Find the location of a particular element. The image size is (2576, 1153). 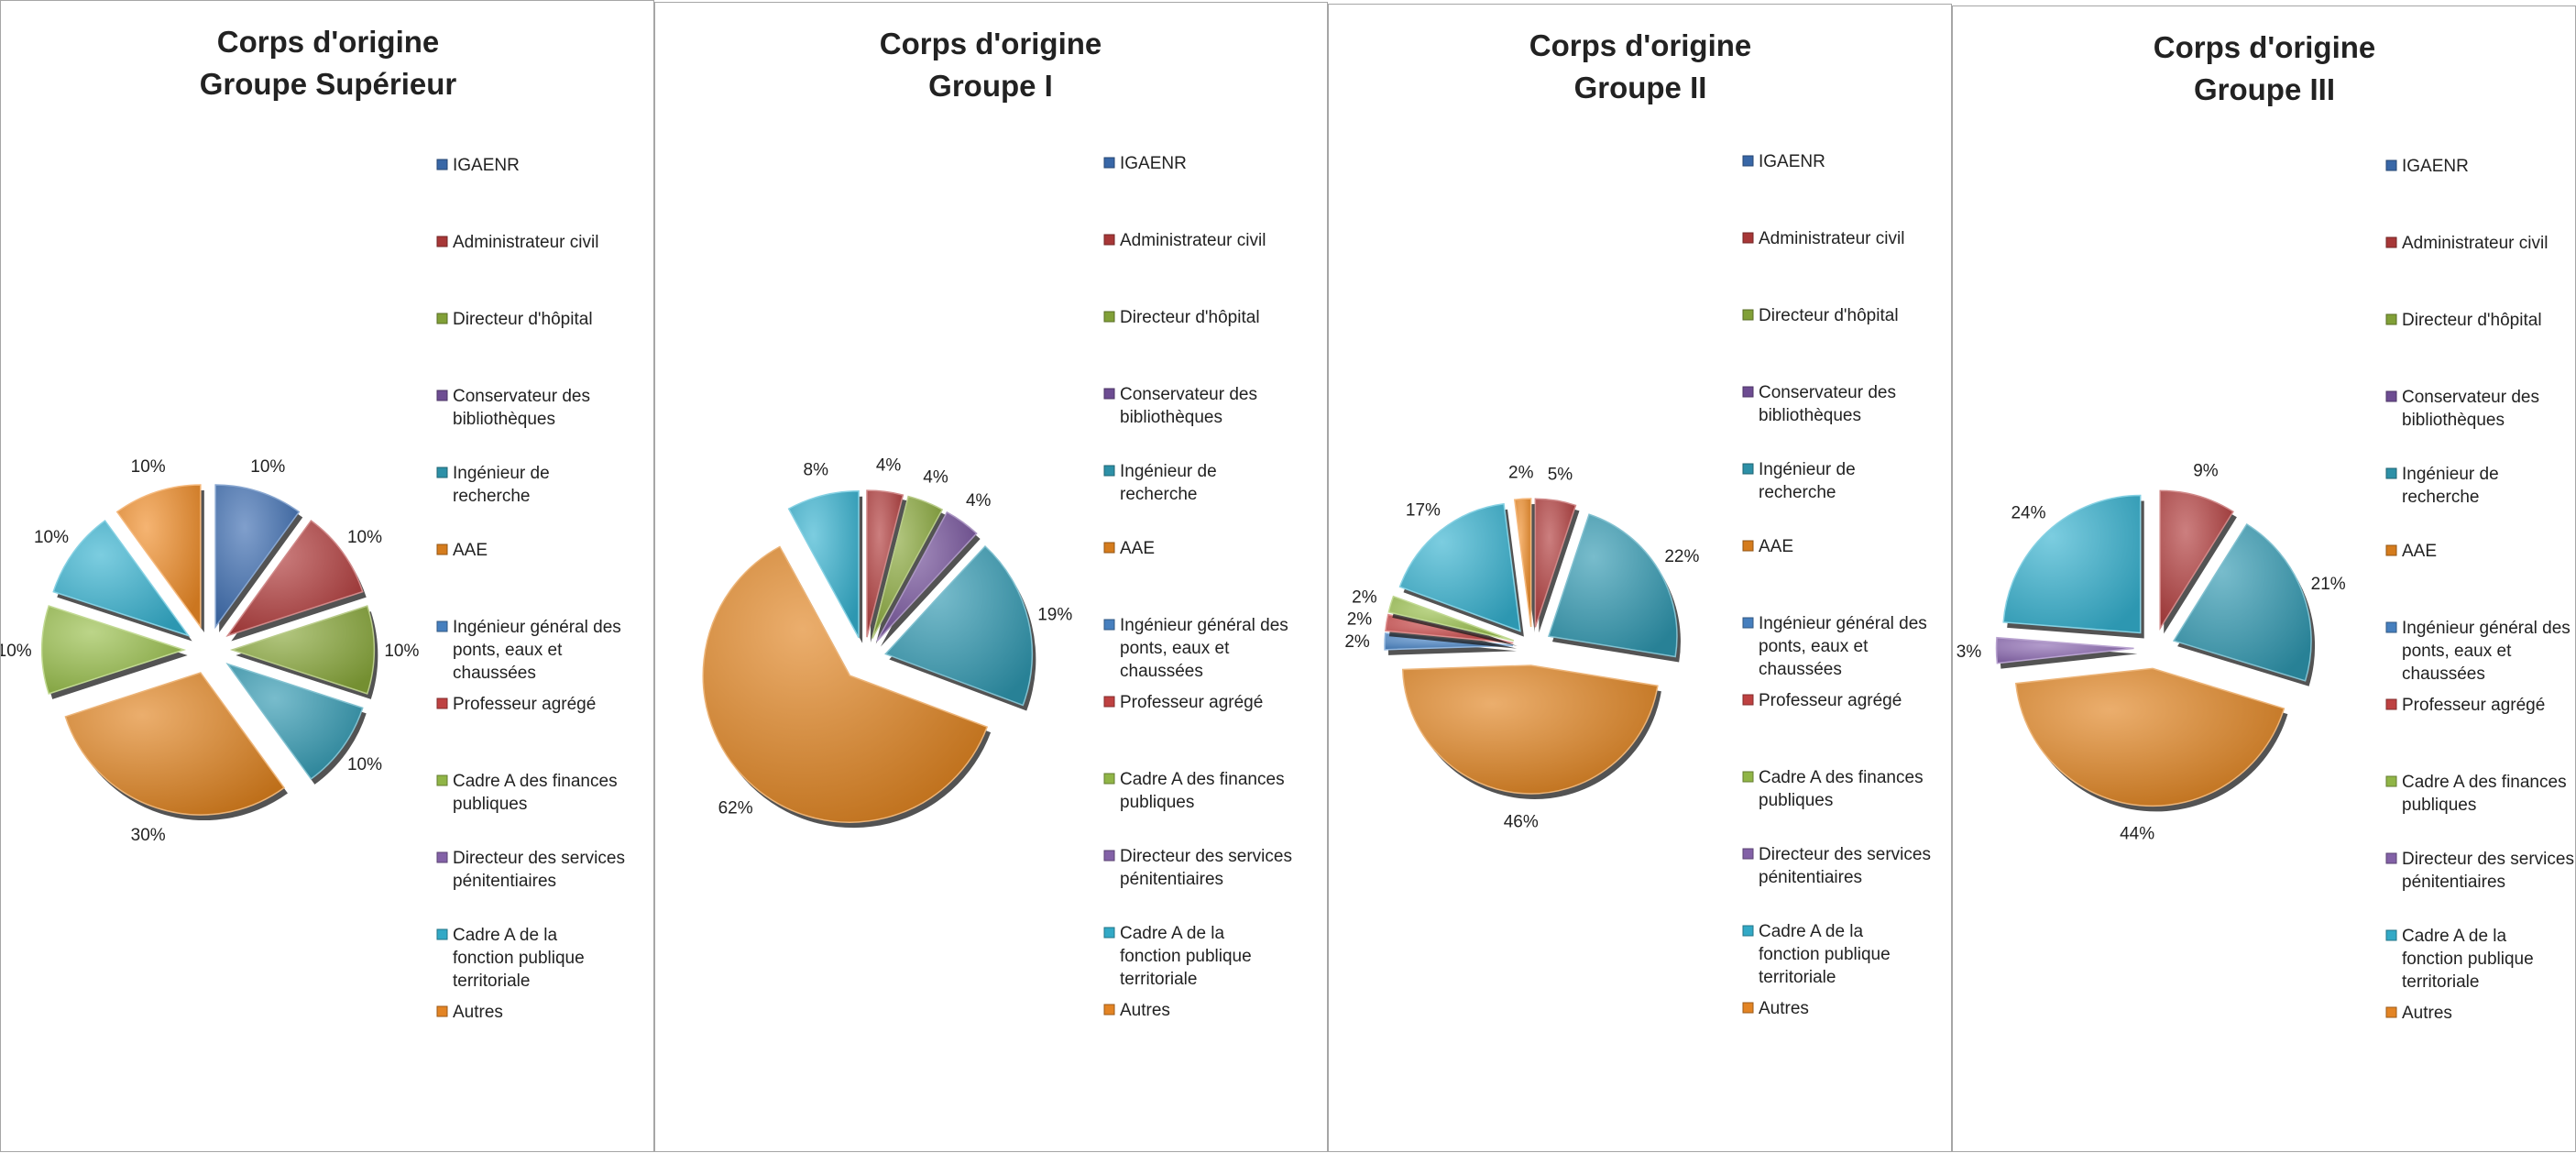

legend-label: Directeur d'hôpital is located at coordinates (2472, 320).